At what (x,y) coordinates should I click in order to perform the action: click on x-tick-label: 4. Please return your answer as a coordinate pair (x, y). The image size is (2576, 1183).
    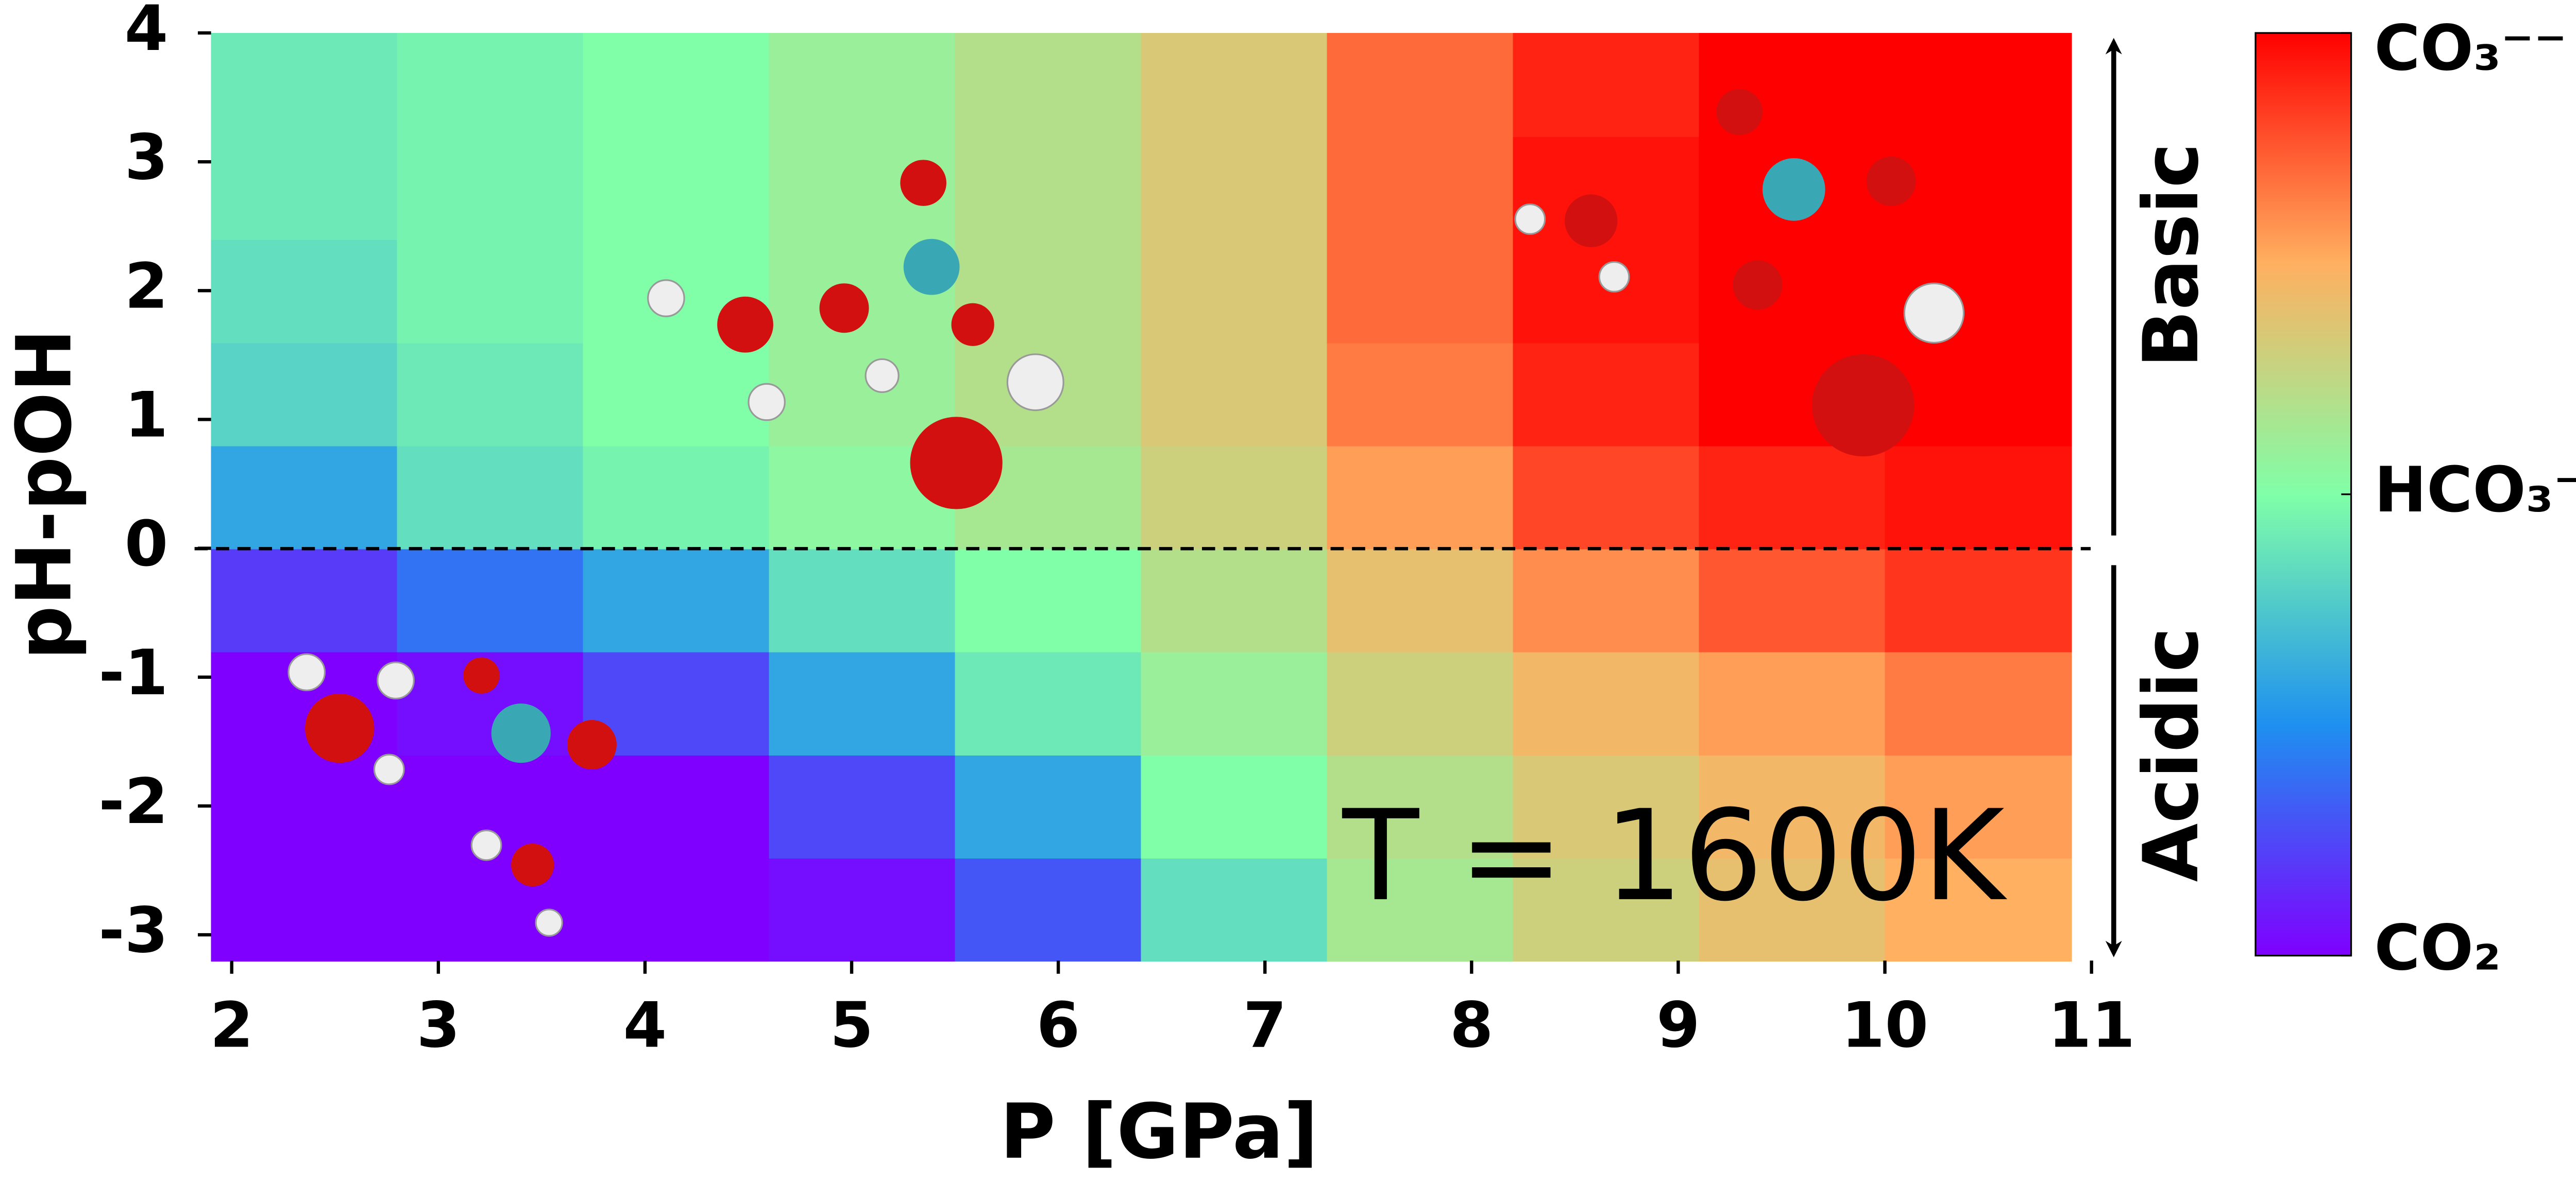
    Looking at the image, I should click on (645, 1026).